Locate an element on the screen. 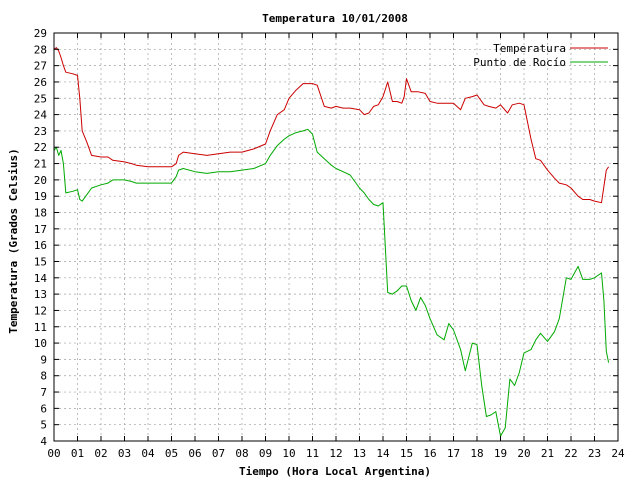  y-tick-label: 28 is located at coordinates (40, 49).